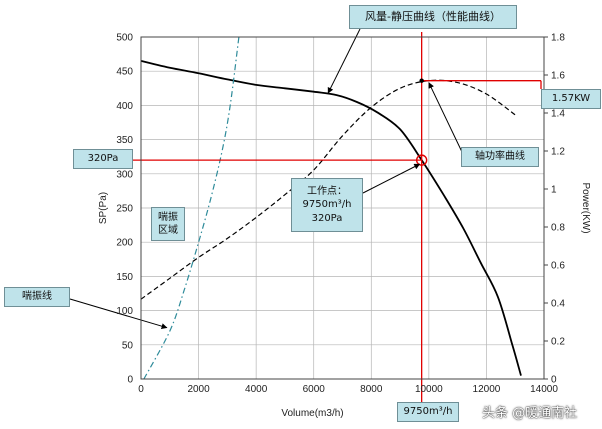  I want to click on y-right-tick-label: 0.4, so click(558, 304).